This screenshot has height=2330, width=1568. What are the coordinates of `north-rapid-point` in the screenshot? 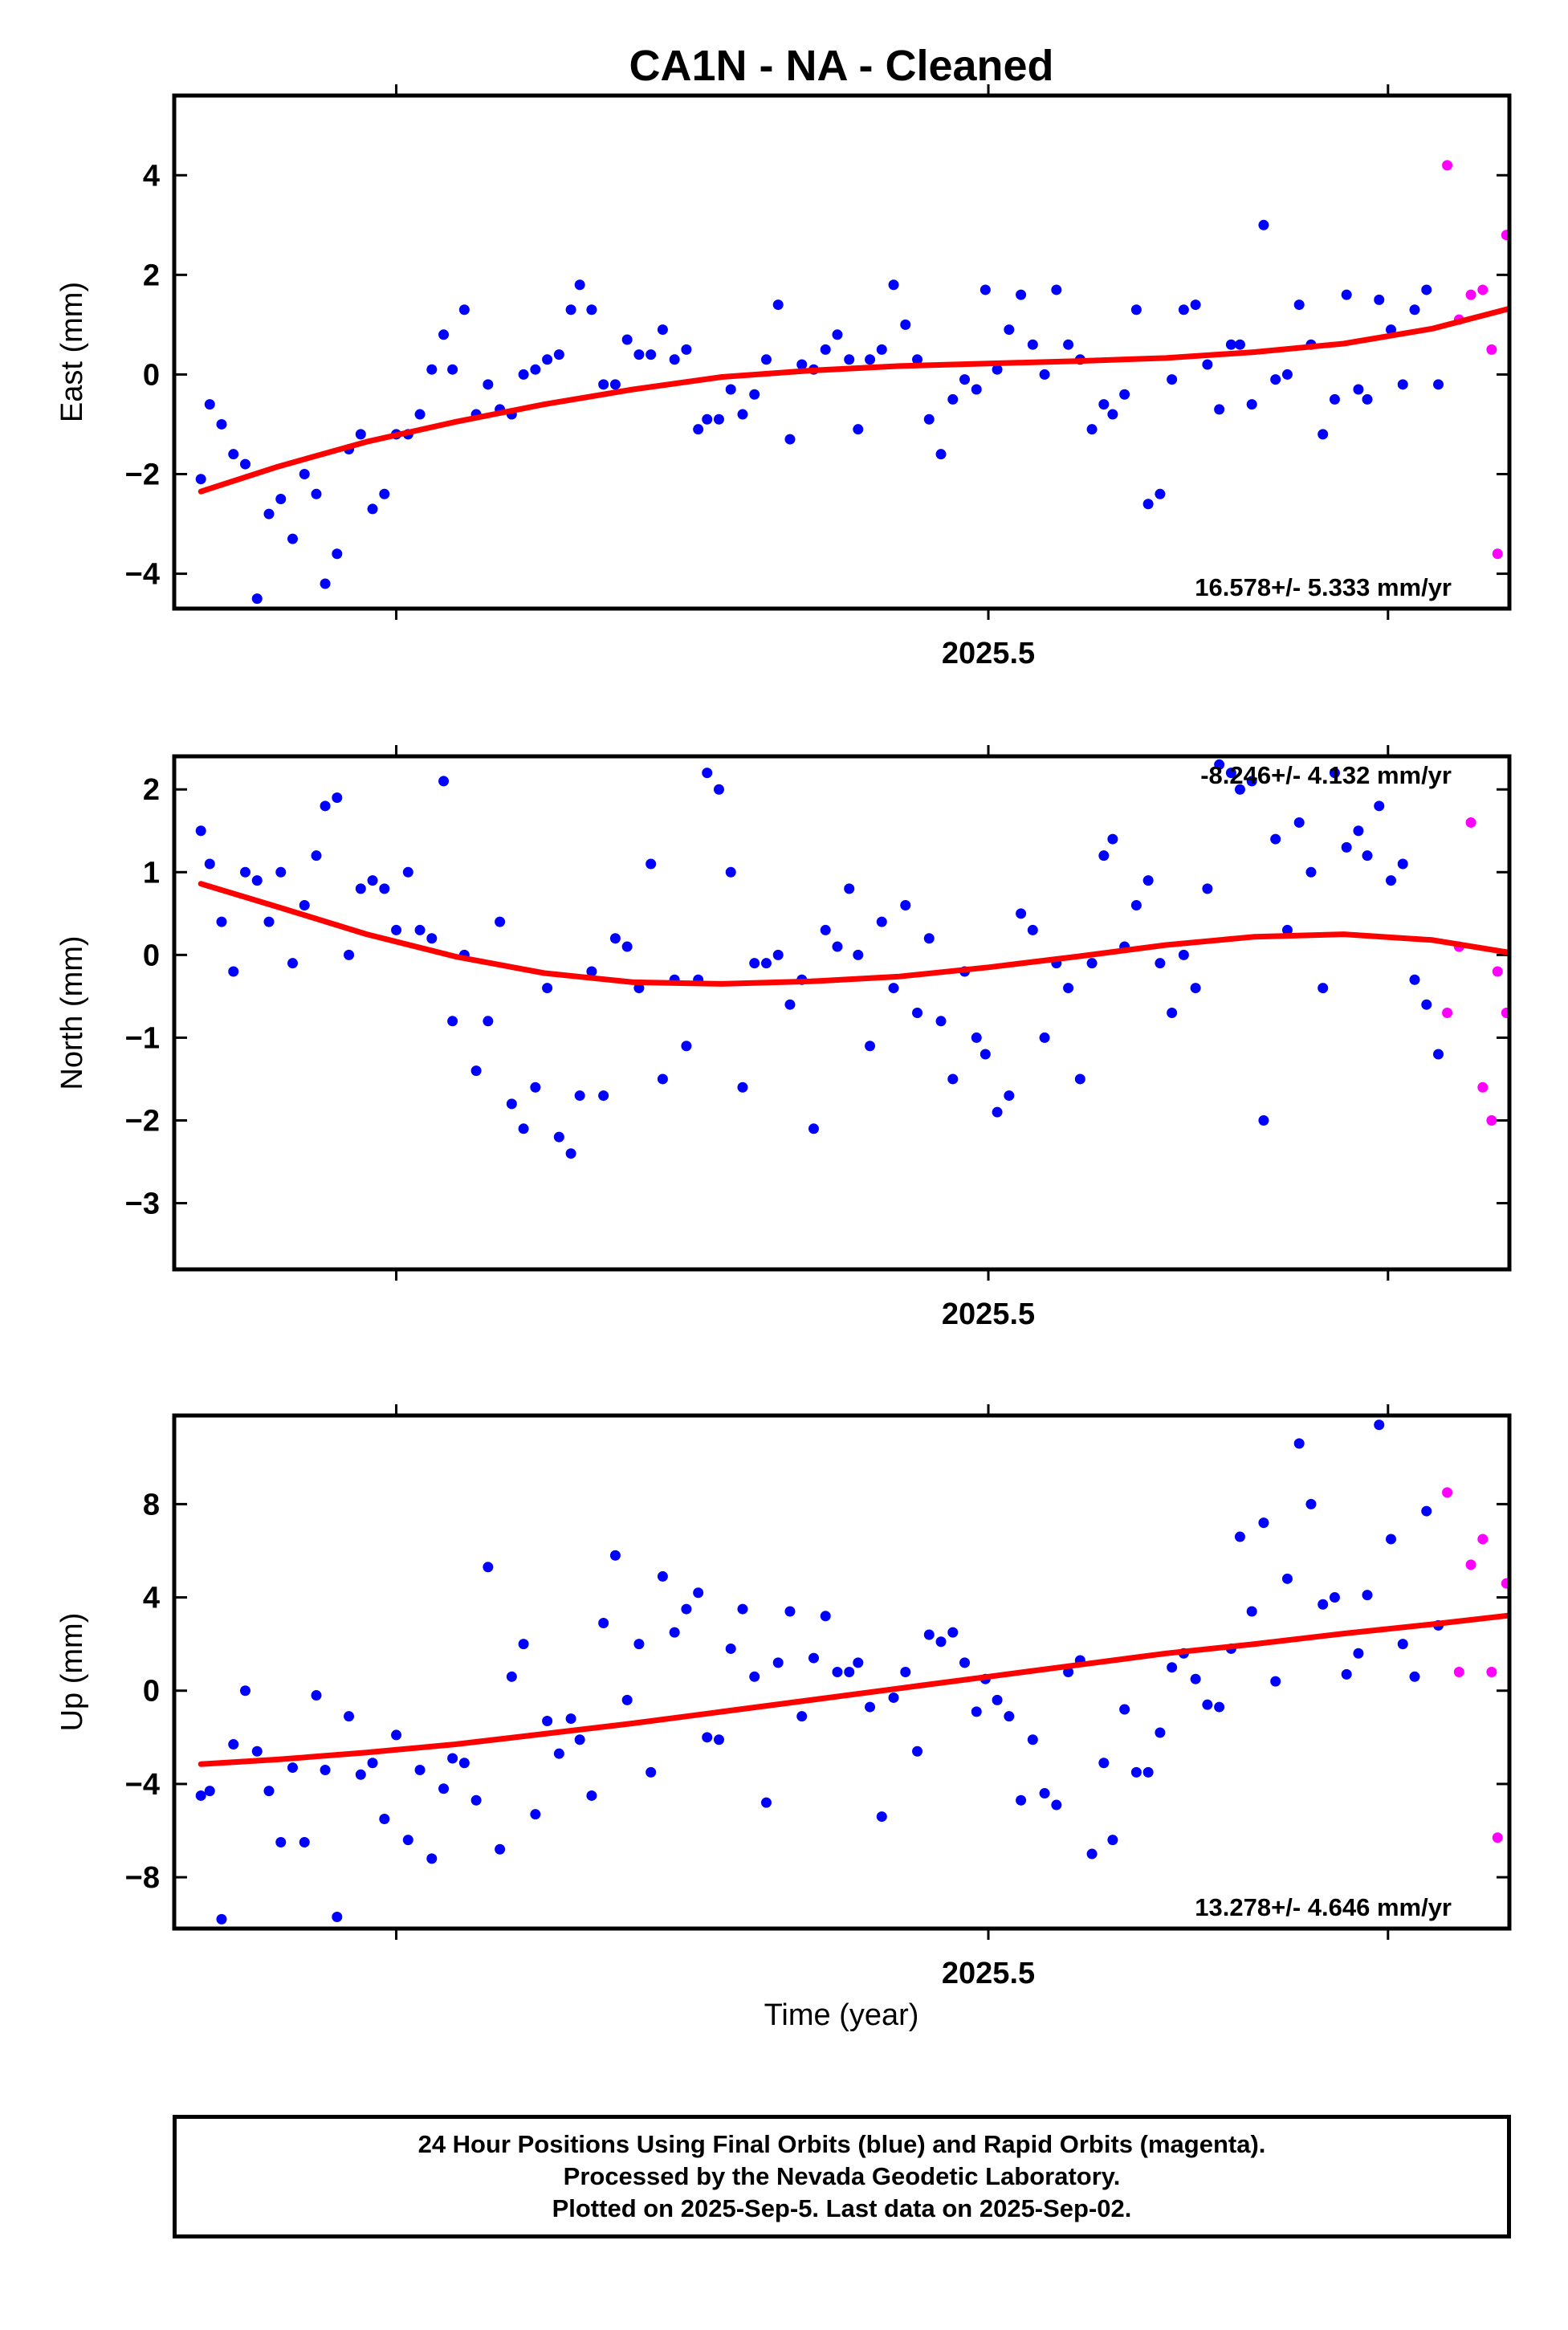 It's located at (1447, 1013).